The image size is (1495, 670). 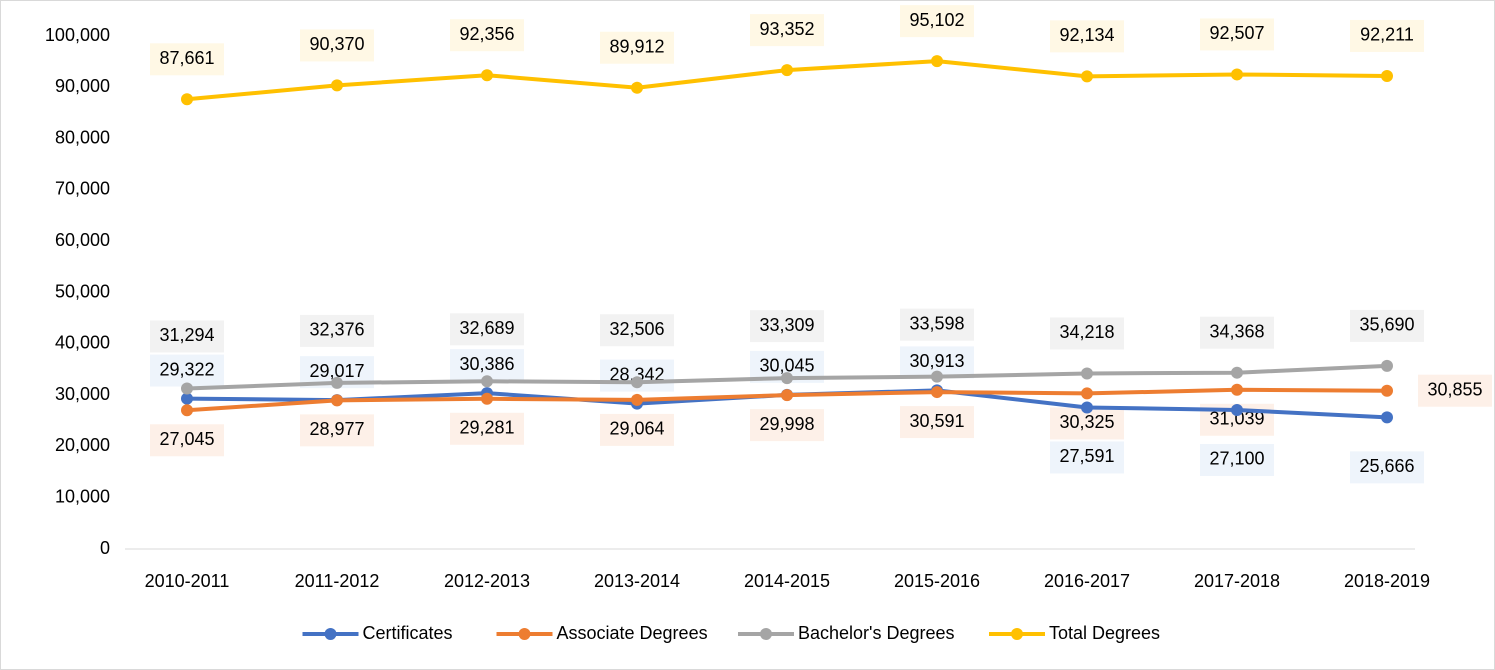 I want to click on y-tick-label: 20,000, so click(x=82, y=445).